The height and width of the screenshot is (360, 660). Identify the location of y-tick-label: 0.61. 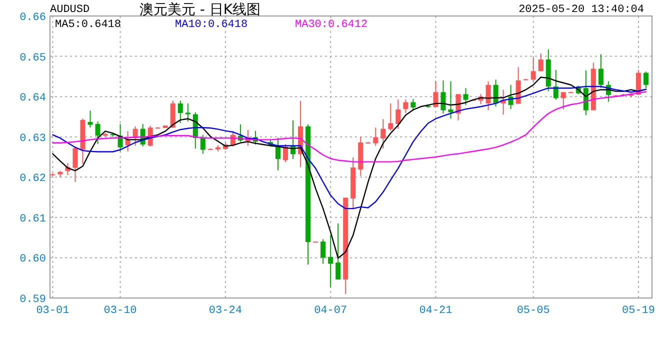
(33, 219).